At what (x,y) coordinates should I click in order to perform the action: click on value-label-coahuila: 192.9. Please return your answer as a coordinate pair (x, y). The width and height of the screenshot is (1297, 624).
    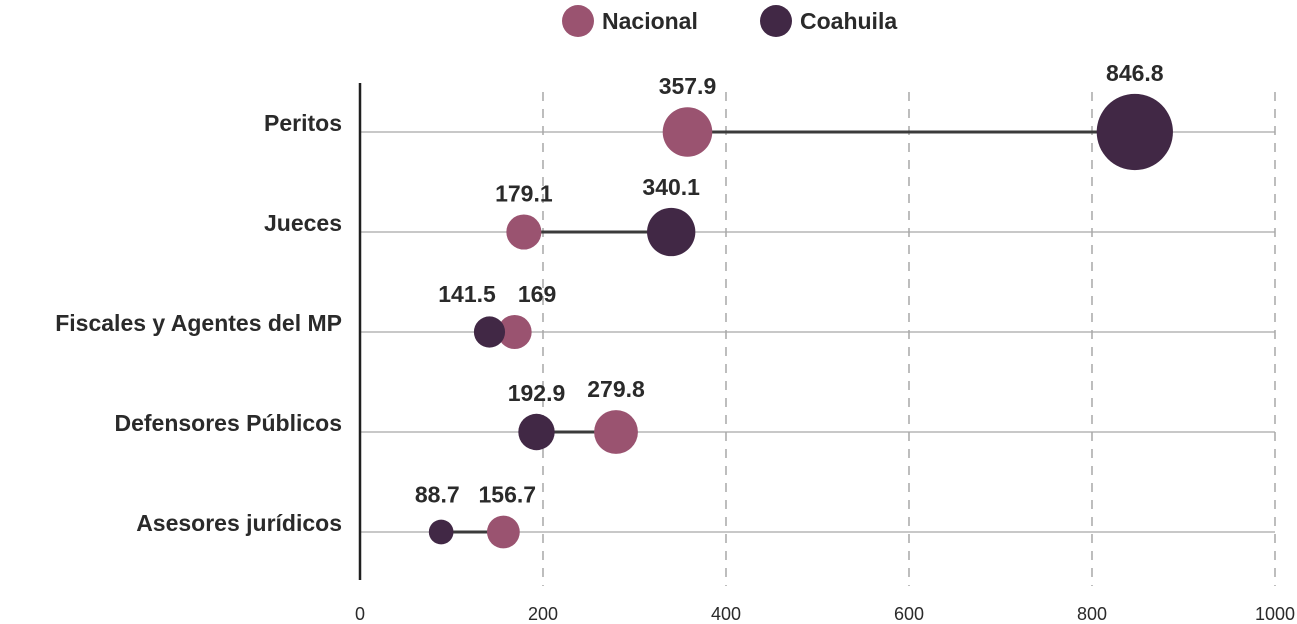
    Looking at the image, I should click on (537, 393).